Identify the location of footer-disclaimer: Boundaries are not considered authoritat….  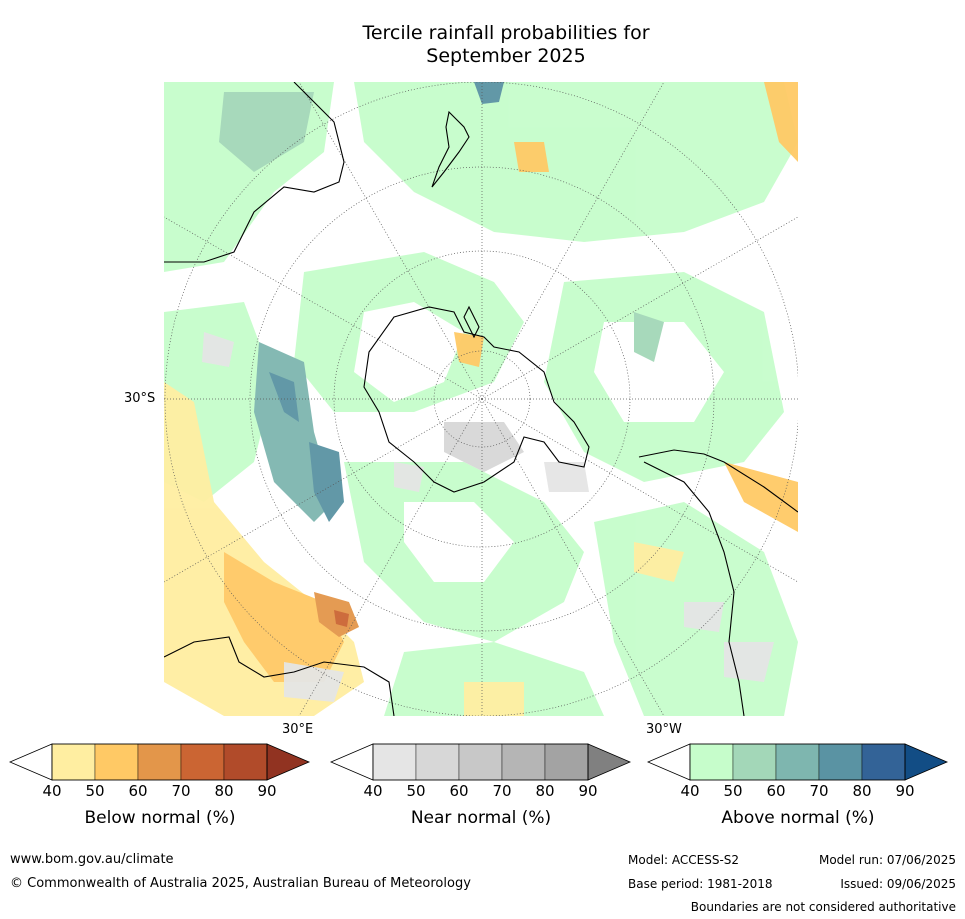
(823, 907).